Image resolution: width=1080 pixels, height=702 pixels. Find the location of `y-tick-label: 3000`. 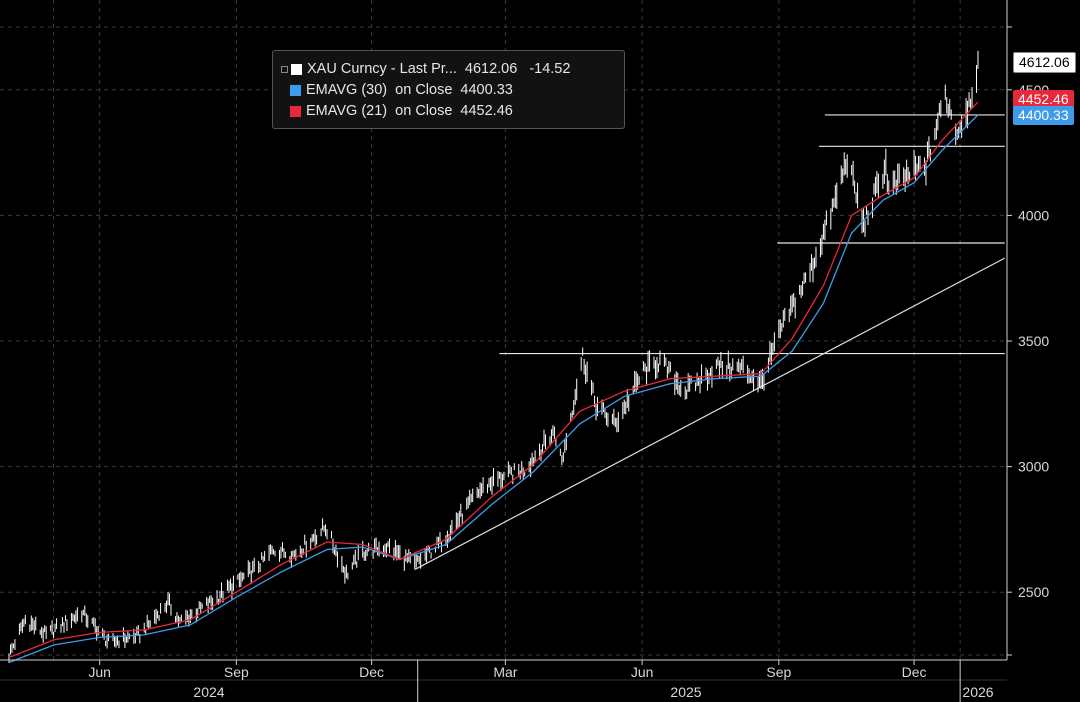

y-tick-label: 3000 is located at coordinates (1033, 467).